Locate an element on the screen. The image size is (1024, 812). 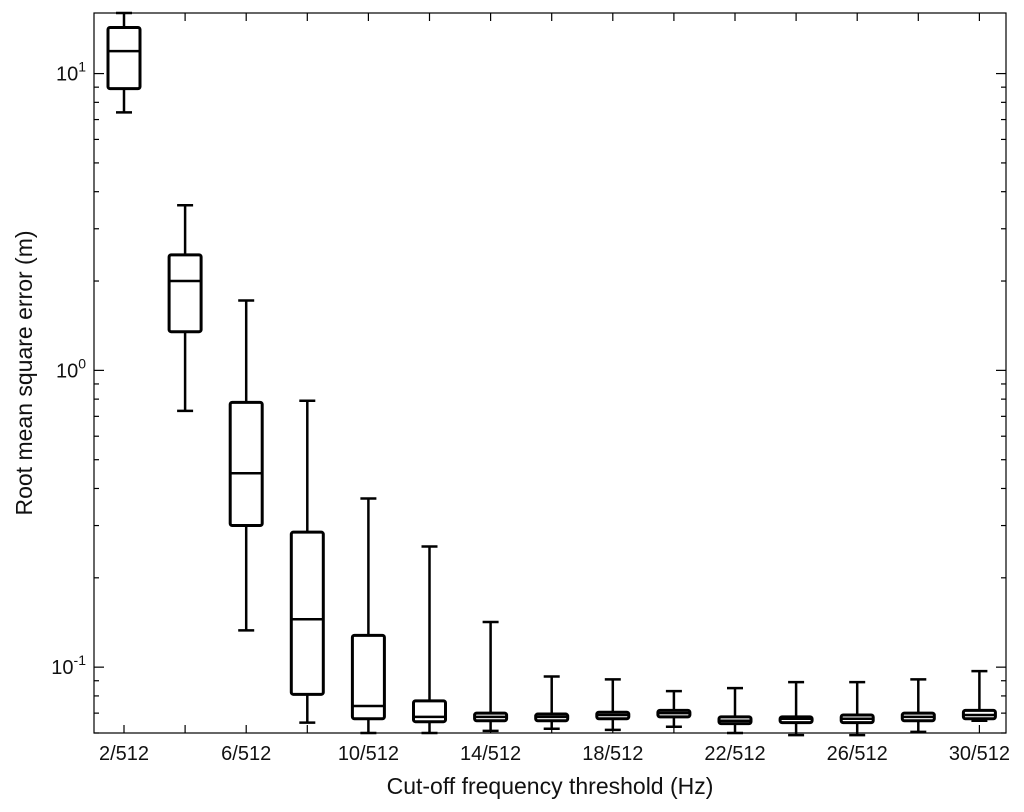
x-tick-label: 6/512 is located at coordinates (246, 754).